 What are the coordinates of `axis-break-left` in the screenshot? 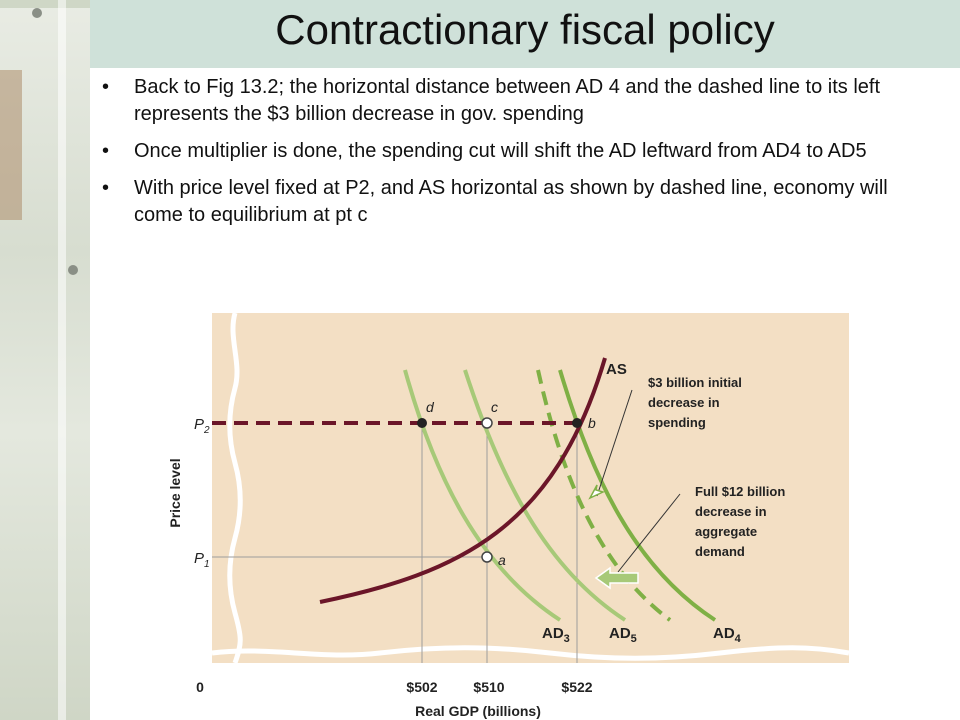 It's located at (235, 488).